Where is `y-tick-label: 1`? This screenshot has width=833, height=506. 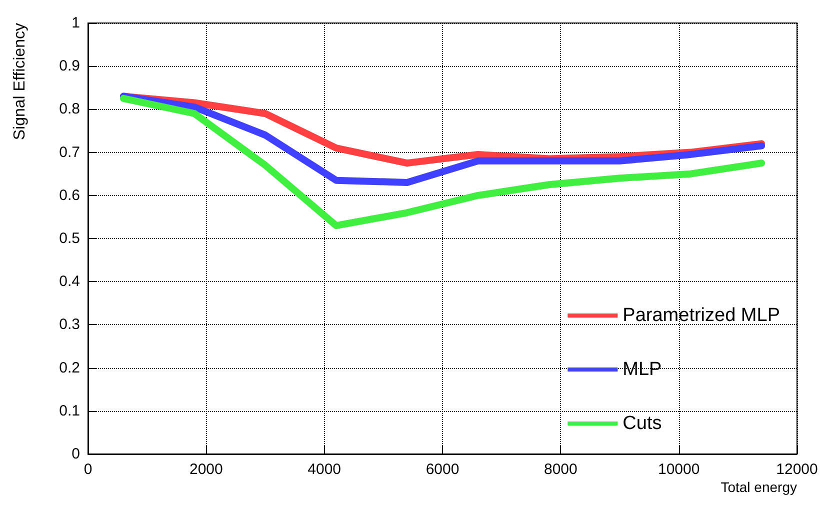 y-tick-label: 1 is located at coordinates (76, 23).